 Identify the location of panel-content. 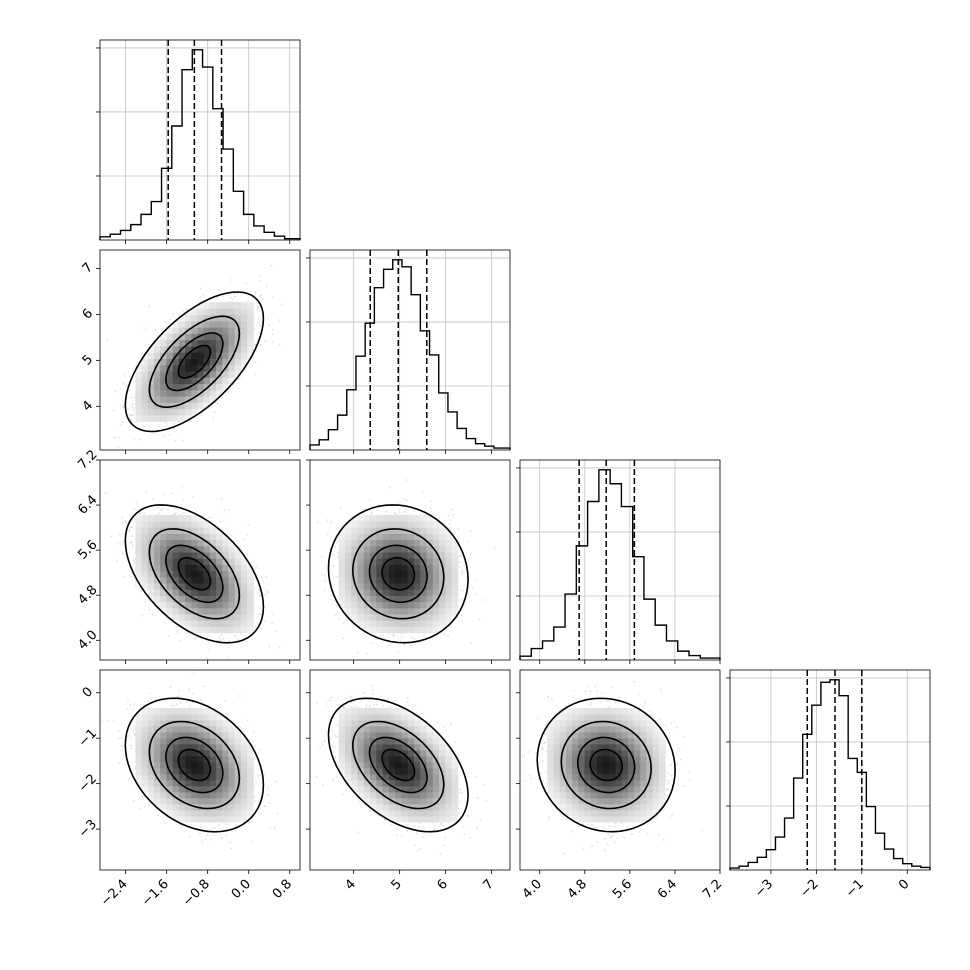
(403, 567).